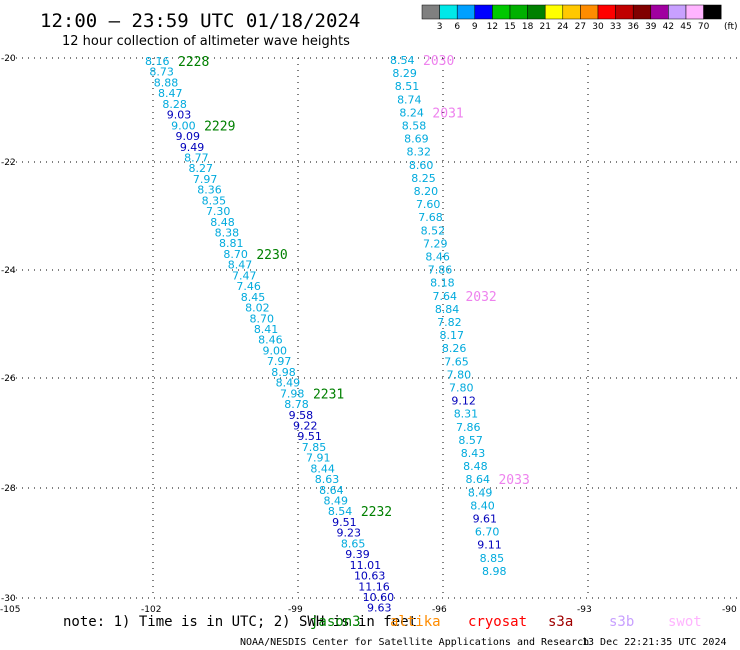  I want to click on wave-height-value: 8.27, so click(201, 168).